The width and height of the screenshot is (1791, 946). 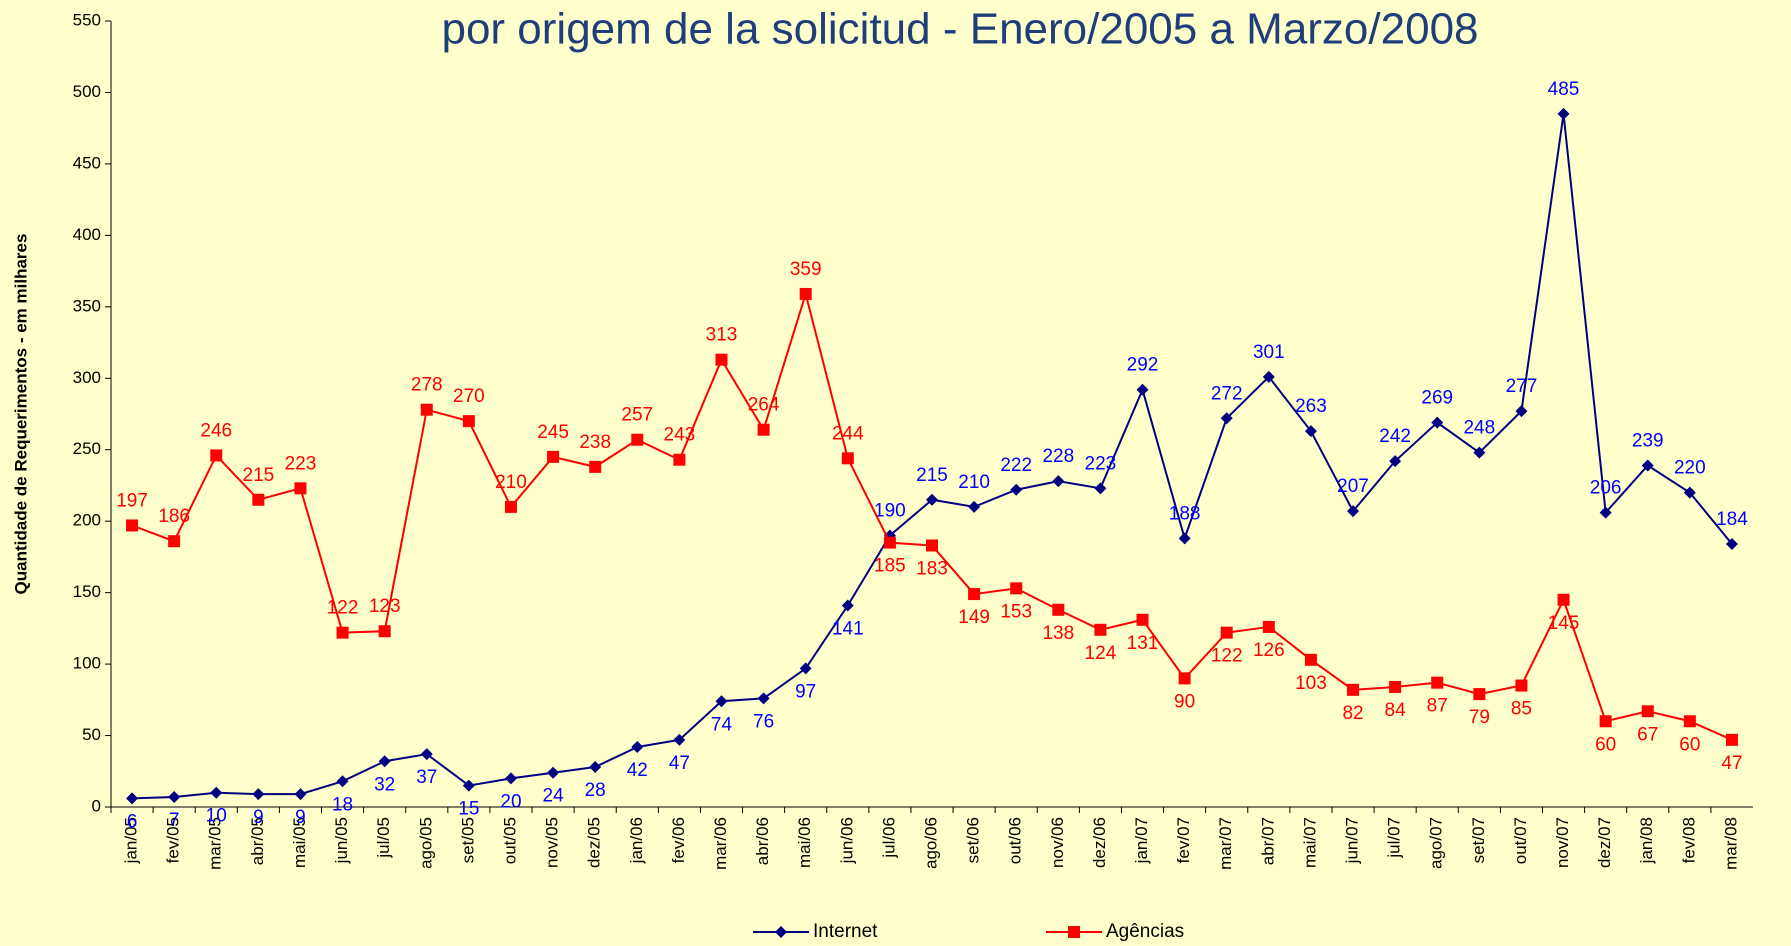 I want to click on data-label: 67, so click(x=1647, y=734).